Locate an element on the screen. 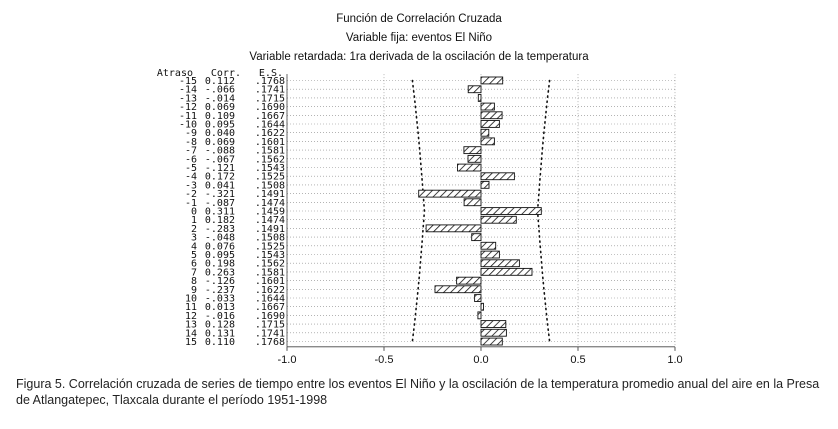 Image resolution: width=838 pixels, height=429 pixels. corr-value: -.321 is located at coordinates (220, 194).